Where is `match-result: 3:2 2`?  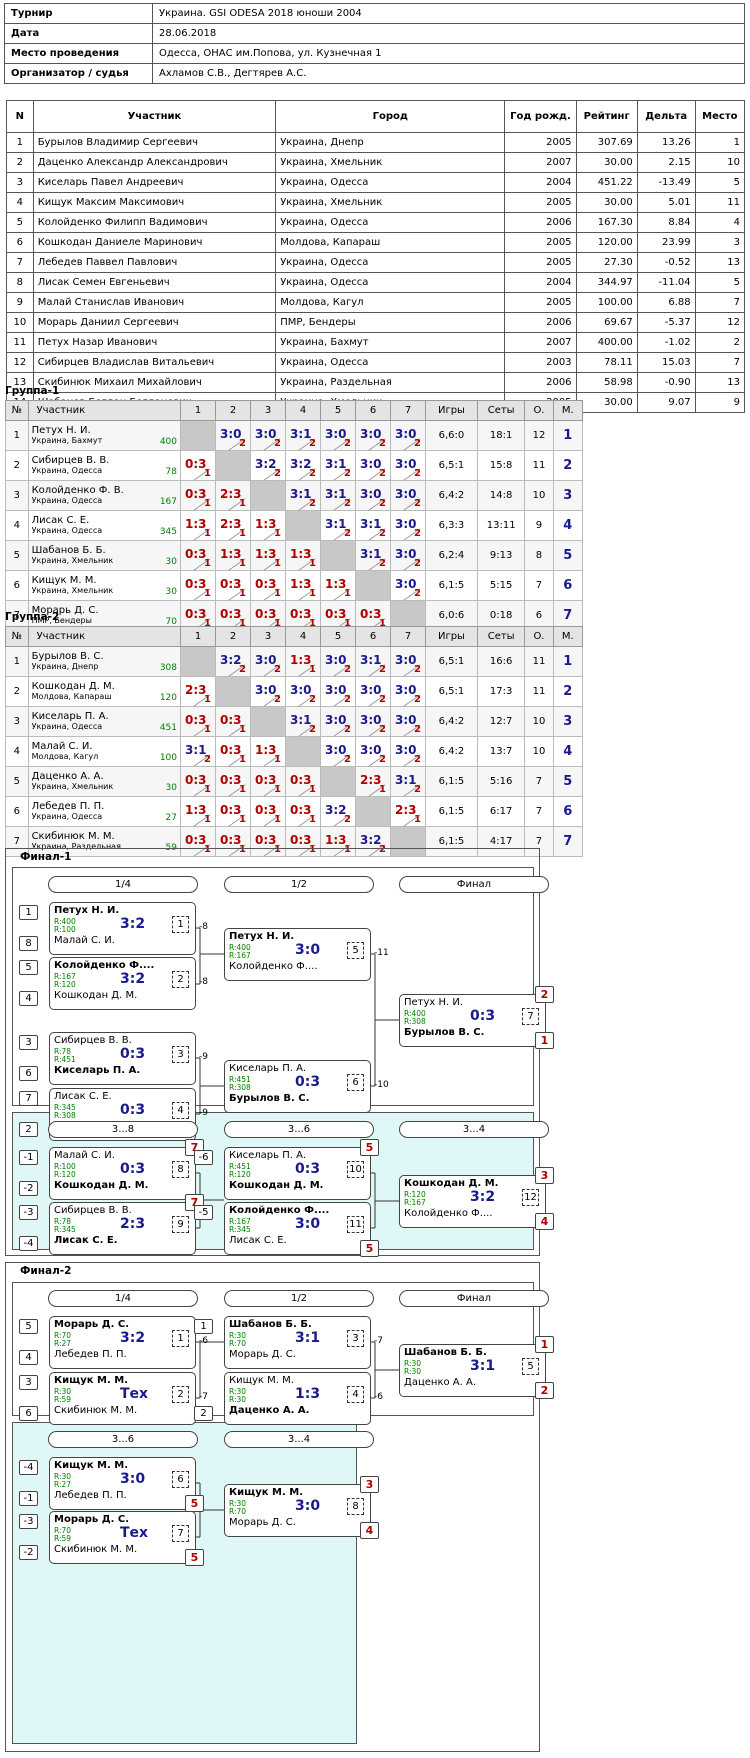 match-result: 3:2 2 is located at coordinates (268, 466).